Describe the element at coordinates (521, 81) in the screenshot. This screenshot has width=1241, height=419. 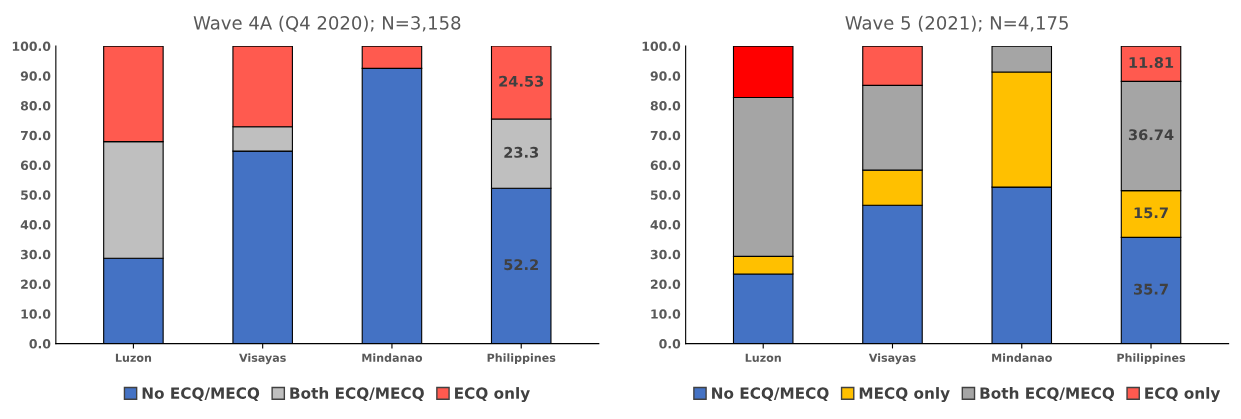
I see `data-label: 24.53` at that location.